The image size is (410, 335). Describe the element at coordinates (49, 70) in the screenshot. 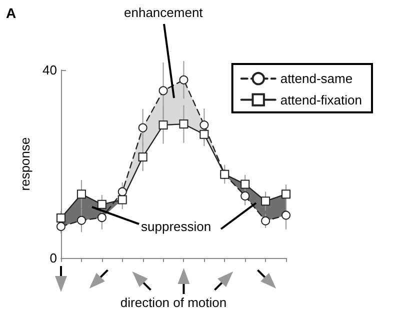

I see `y-tick-label: 40` at that location.